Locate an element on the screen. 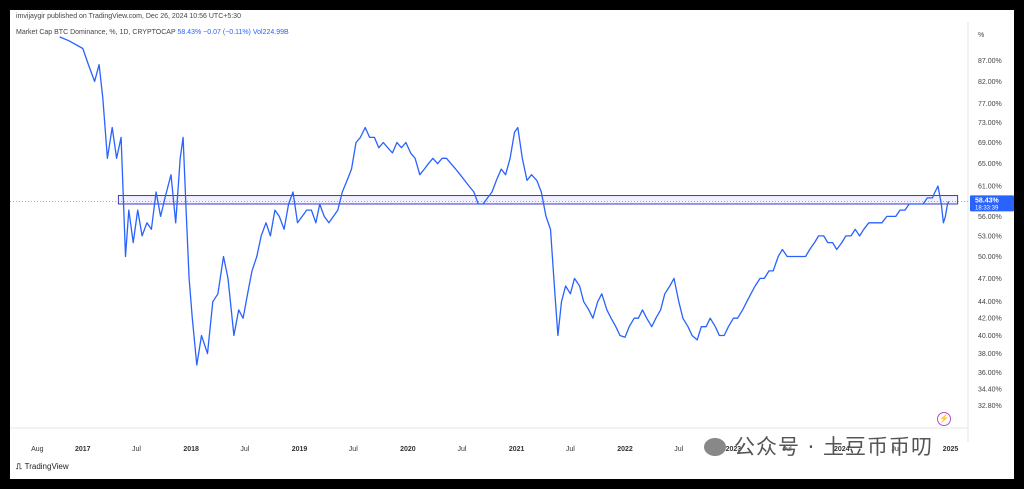 This screenshot has height=489, width=1024. price-tick-label: 32.80% is located at coordinates (990, 406).